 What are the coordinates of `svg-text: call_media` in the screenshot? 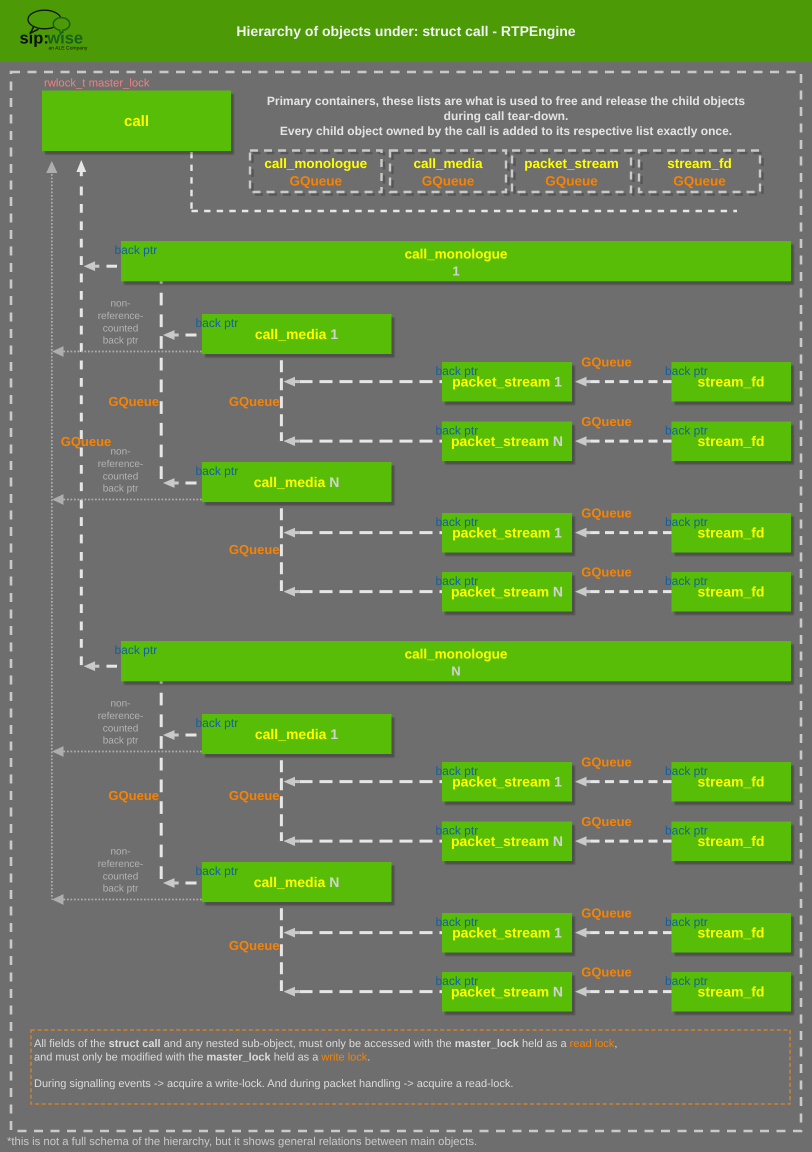 It's located at (448, 163).